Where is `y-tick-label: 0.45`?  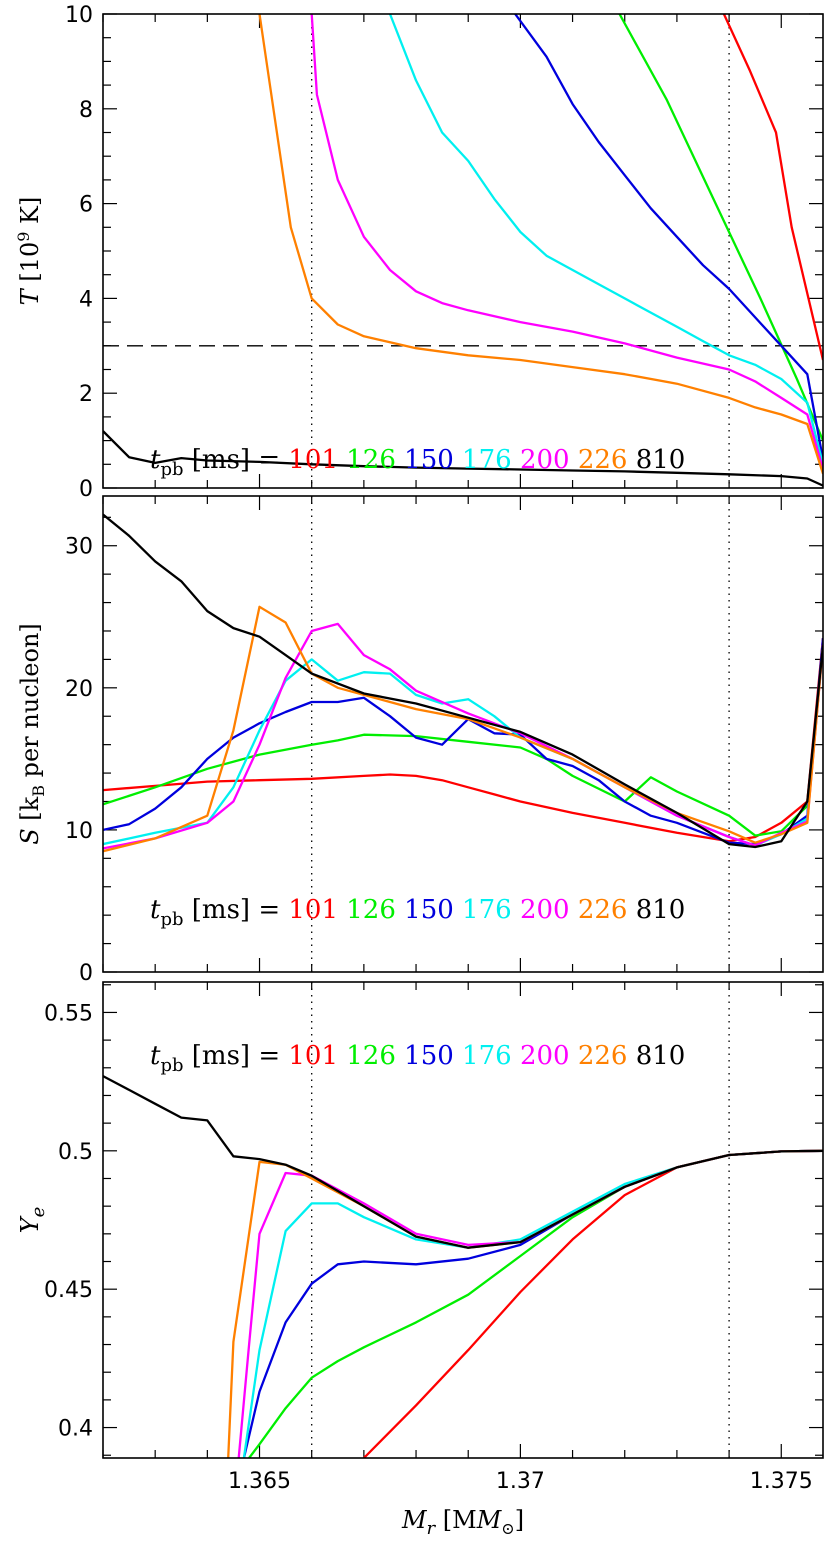
y-tick-label: 0.45 is located at coordinates (68, 1290).